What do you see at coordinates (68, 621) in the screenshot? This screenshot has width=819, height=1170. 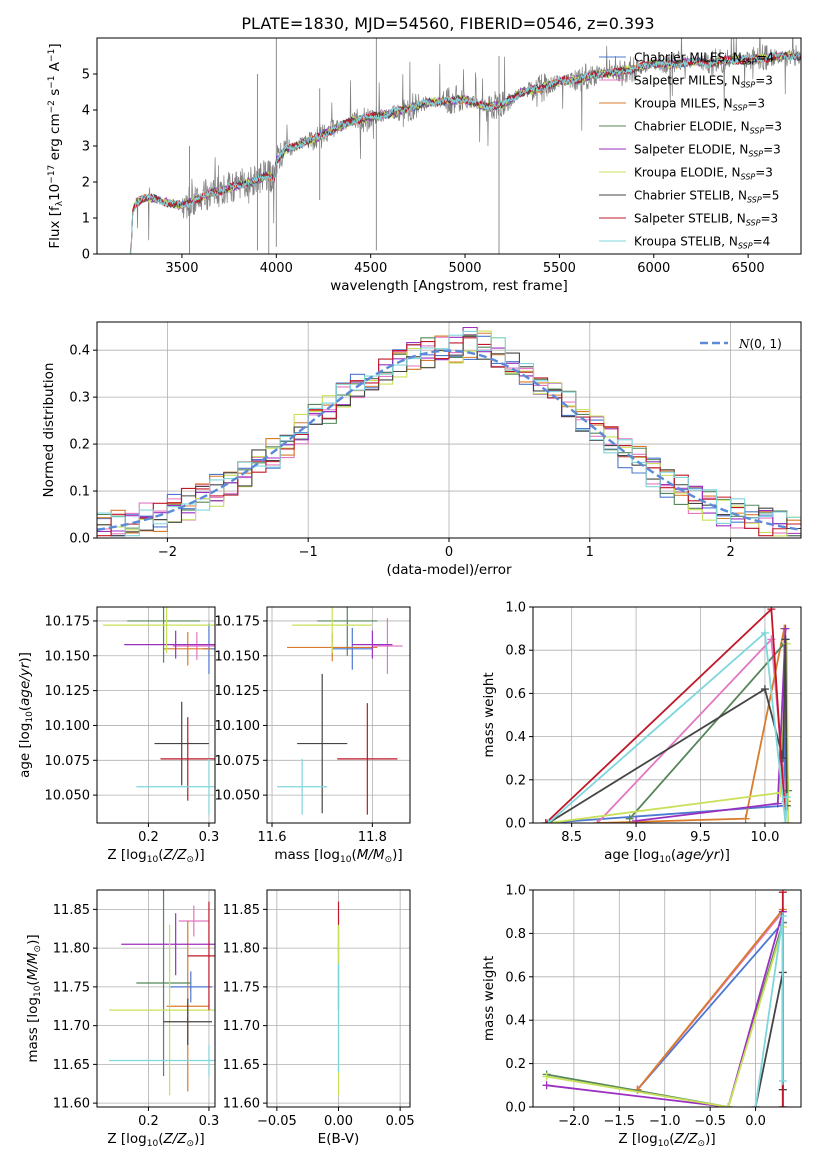 I see `y-tick-label: 10.175` at bounding box center [68, 621].